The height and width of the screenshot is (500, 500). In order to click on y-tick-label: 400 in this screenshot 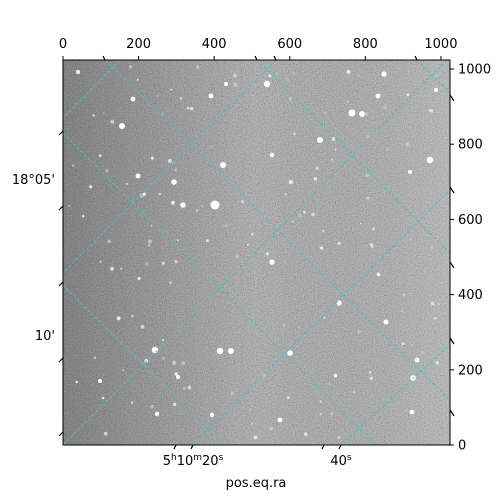, I will do `click(470, 295)`.